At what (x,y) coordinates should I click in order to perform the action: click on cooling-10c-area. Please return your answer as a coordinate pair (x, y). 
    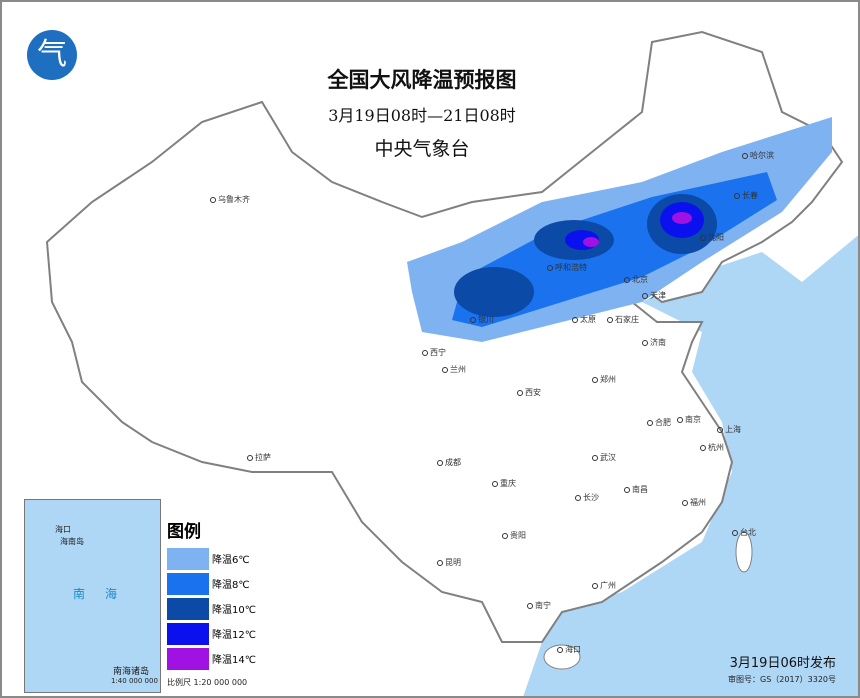
    Looking at the image, I should click on (494, 292).